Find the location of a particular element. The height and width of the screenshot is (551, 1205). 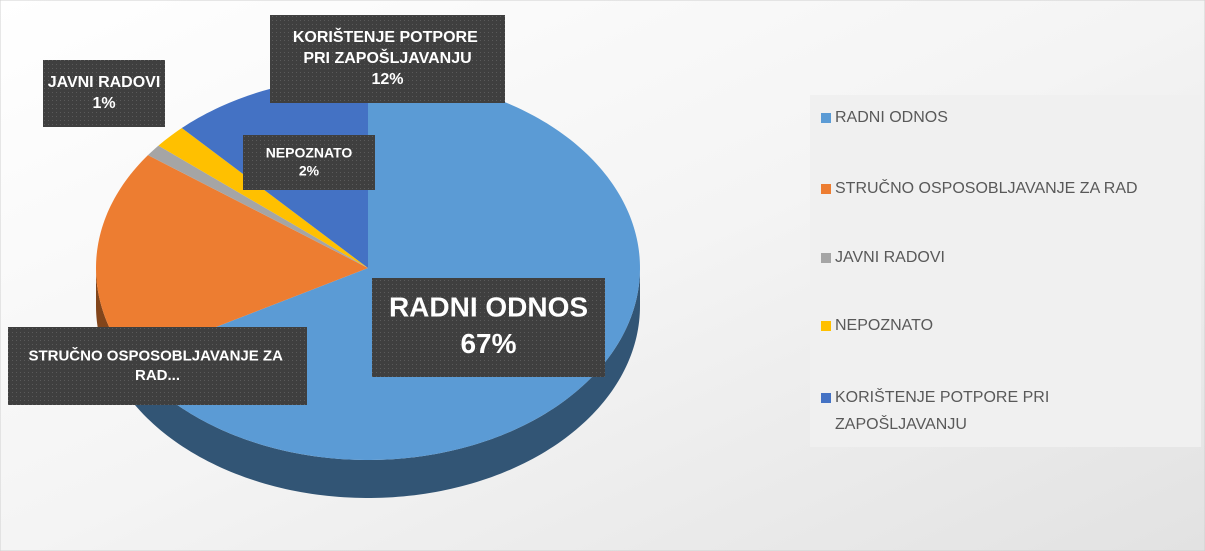

data-label-value: 1% is located at coordinates (103, 103).